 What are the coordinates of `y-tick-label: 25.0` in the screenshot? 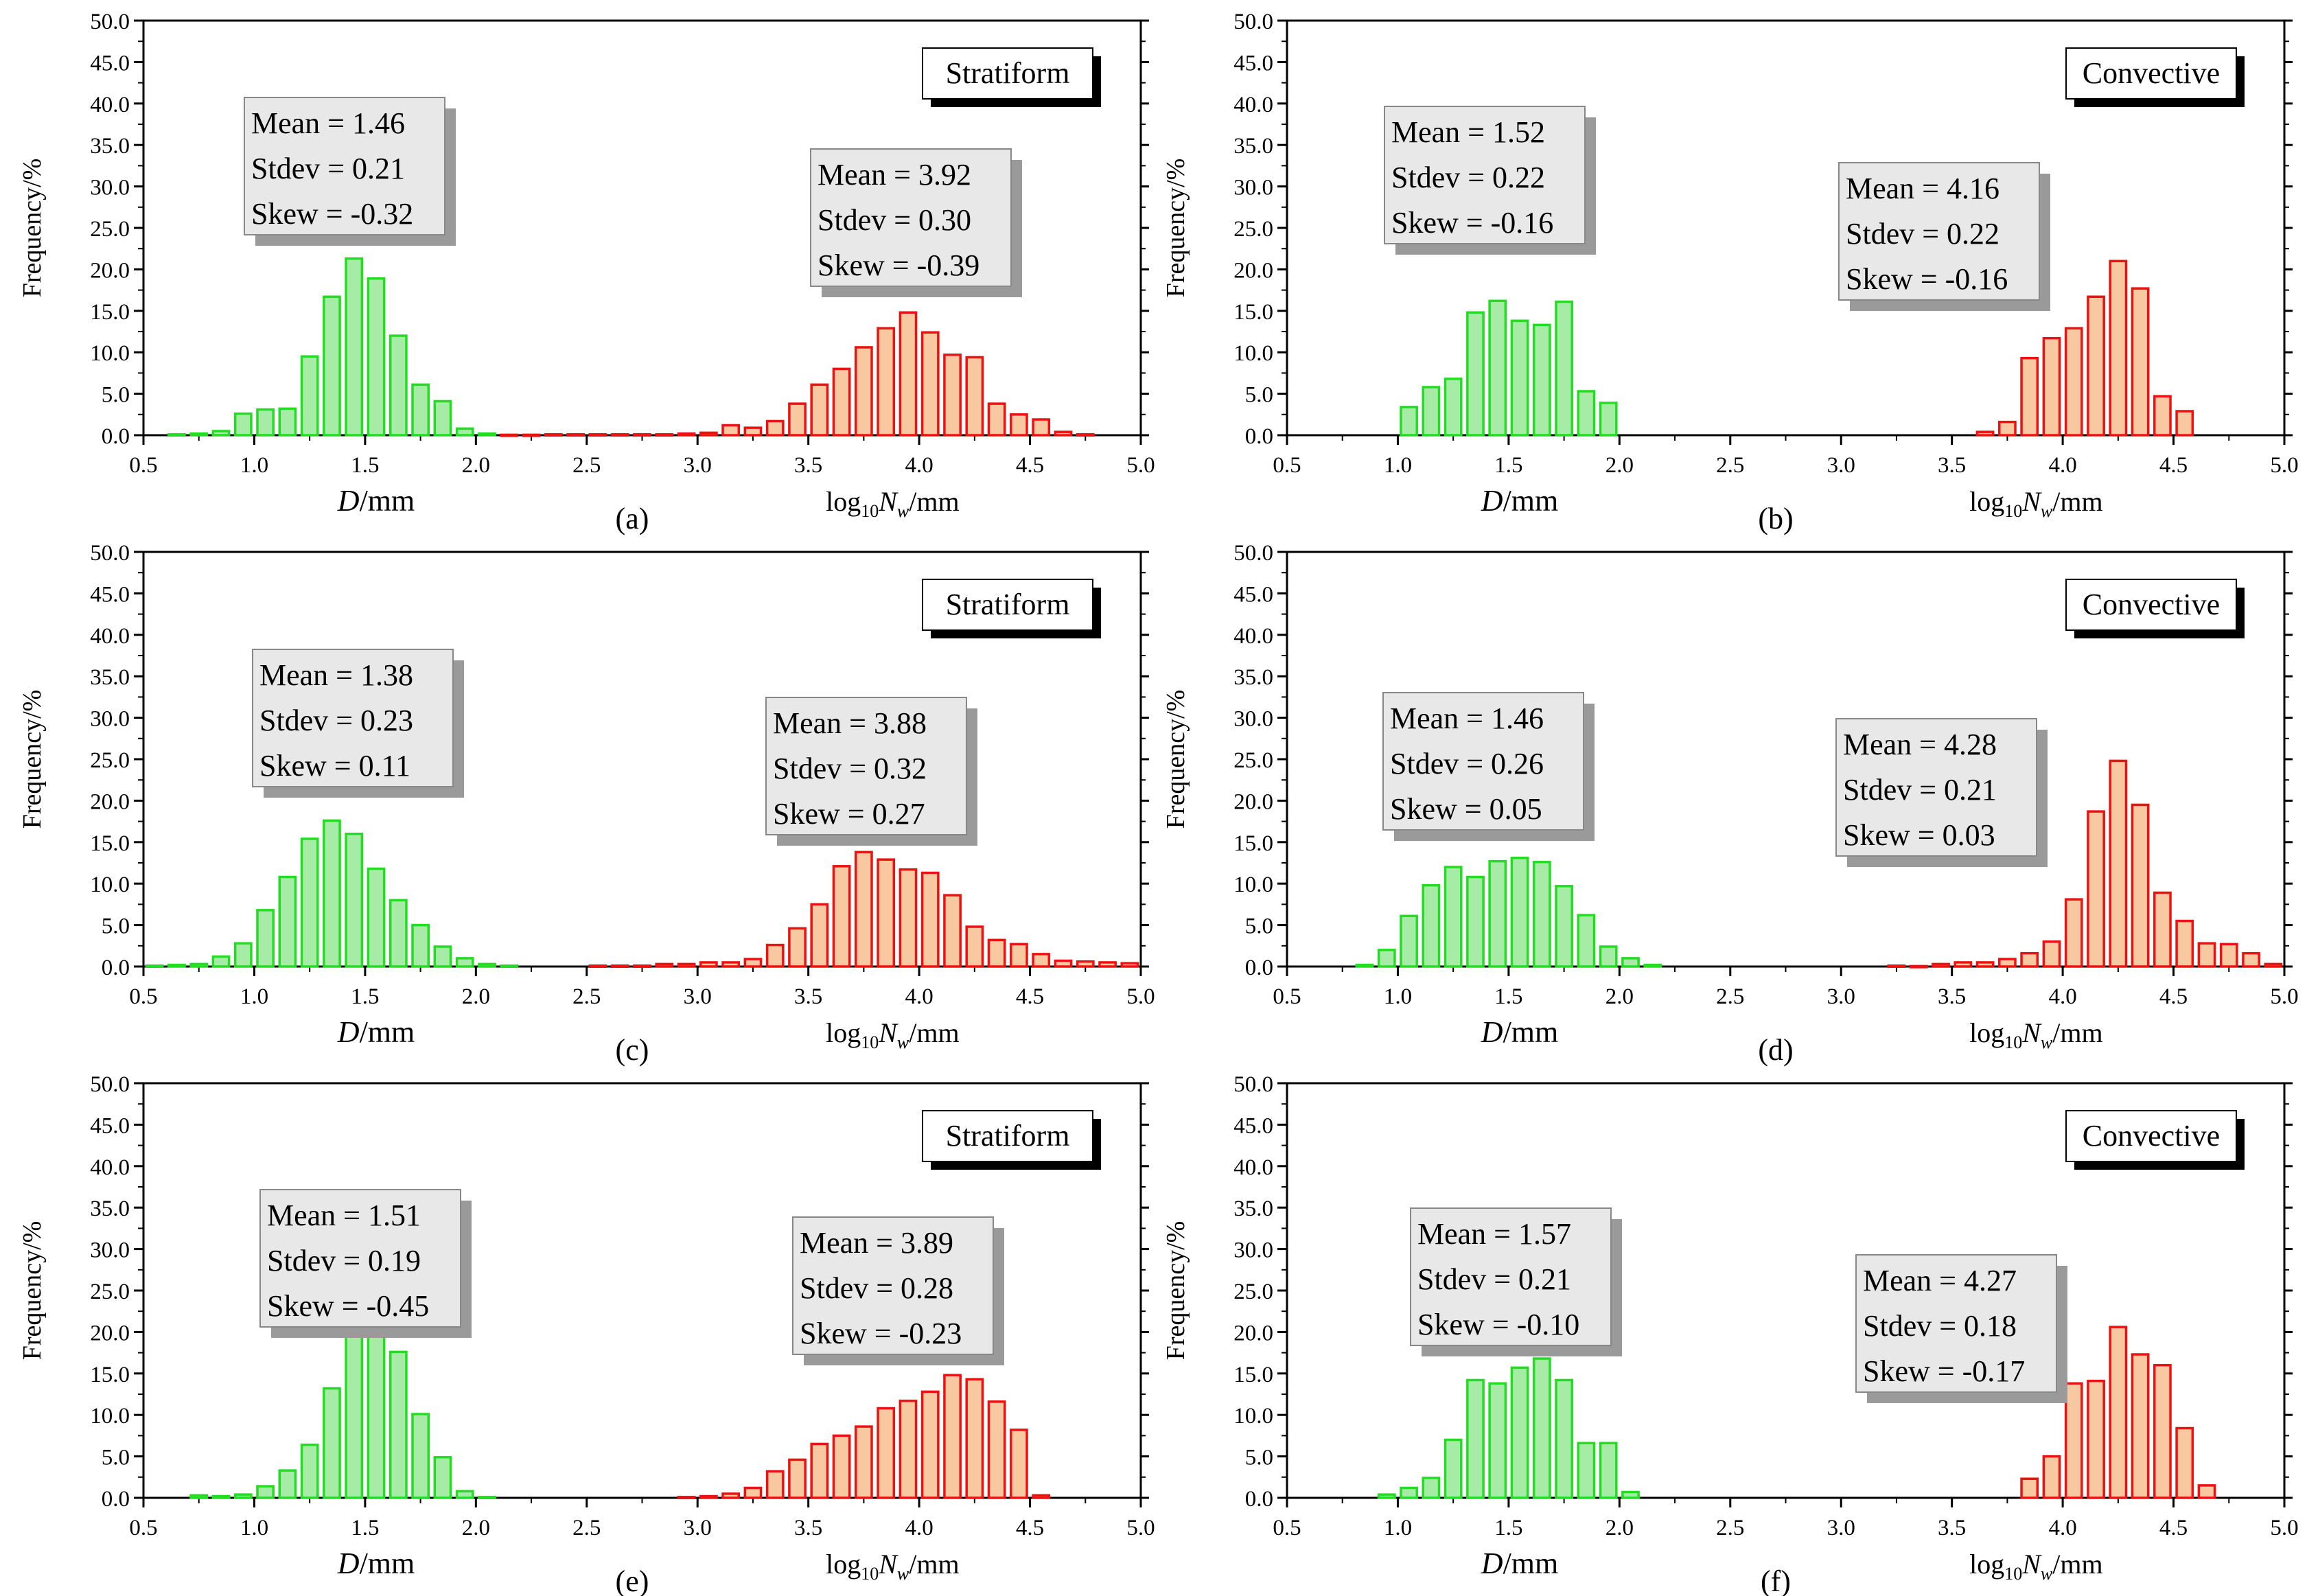 It's located at (110, 1292).